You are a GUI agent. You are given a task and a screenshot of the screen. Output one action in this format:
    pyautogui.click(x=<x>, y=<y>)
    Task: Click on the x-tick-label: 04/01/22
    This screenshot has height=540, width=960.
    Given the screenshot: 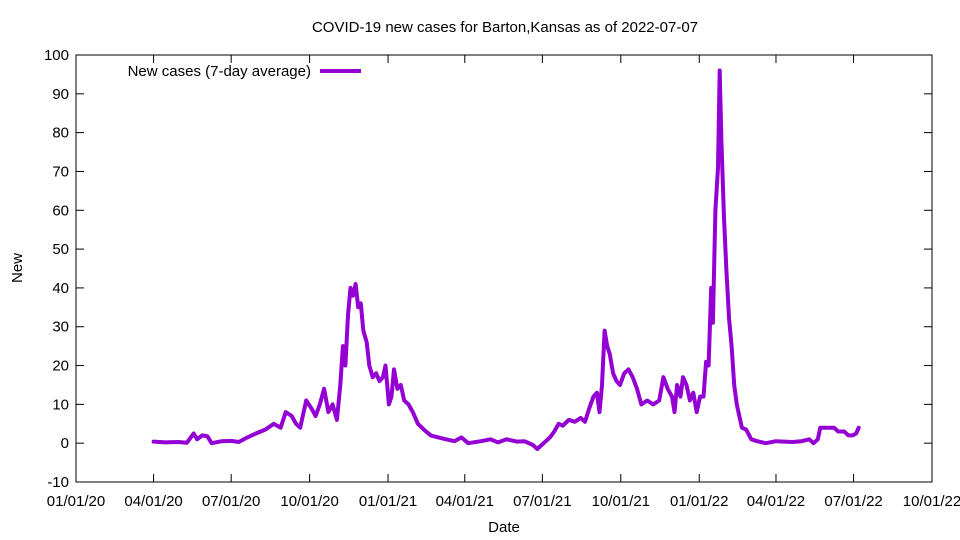 What is the action you would take?
    pyautogui.click(x=776, y=501)
    